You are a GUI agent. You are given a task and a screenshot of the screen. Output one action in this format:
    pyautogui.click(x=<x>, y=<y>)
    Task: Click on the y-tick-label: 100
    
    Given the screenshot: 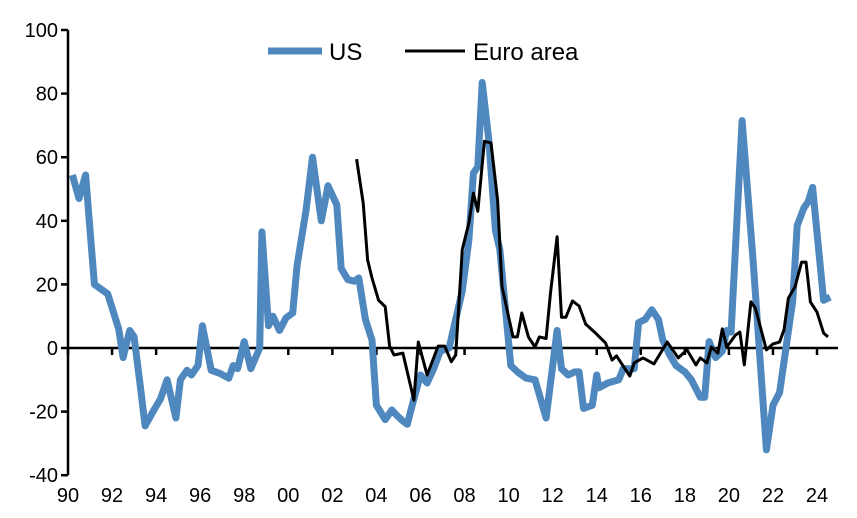 What is the action you would take?
    pyautogui.click(x=41, y=31)
    